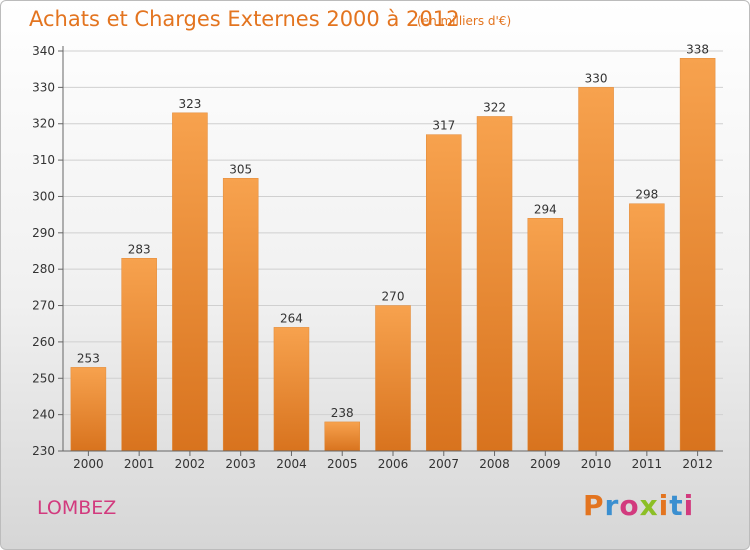 Image resolution: width=750 pixels, height=550 pixels. Describe the element at coordinates (77, 508) in the screenshot. I see `place-name: LOMBEZ` at that location.